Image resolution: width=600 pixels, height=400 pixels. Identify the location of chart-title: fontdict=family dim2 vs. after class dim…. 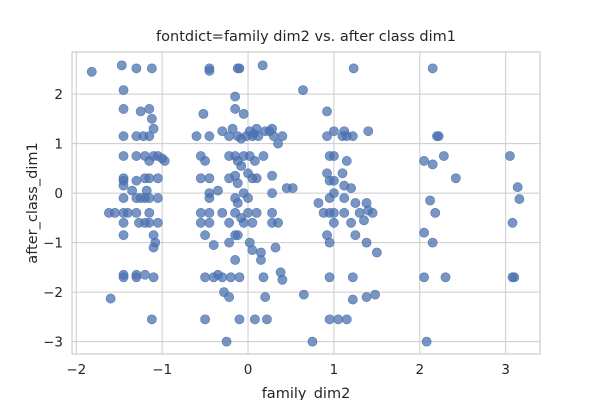
(306, 37).